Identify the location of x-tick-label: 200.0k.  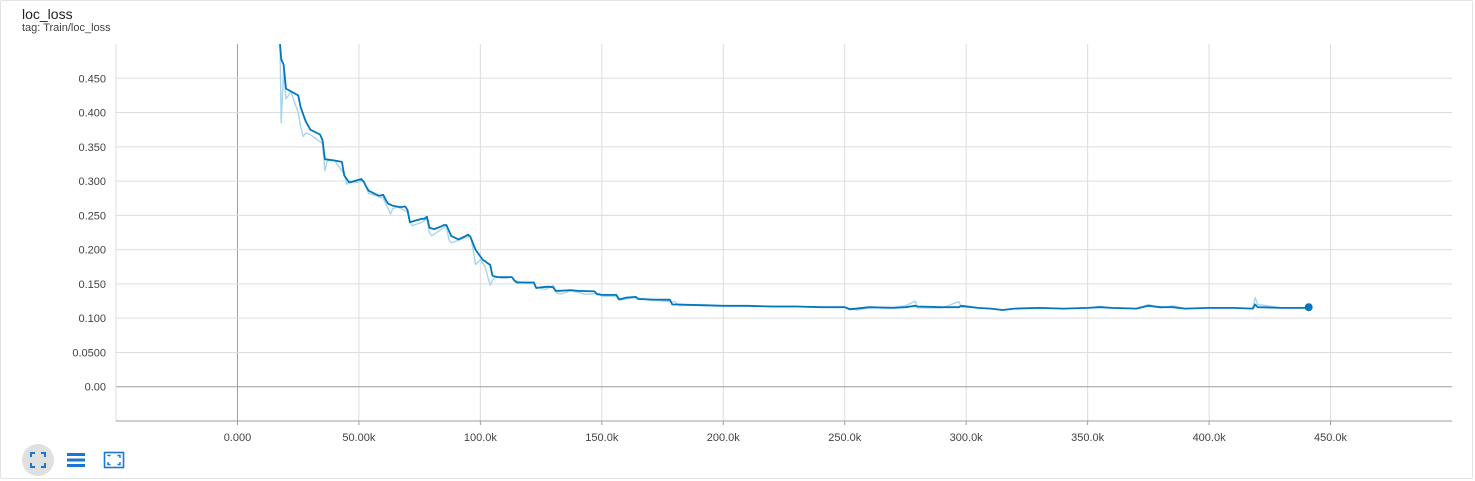
(724, 438).